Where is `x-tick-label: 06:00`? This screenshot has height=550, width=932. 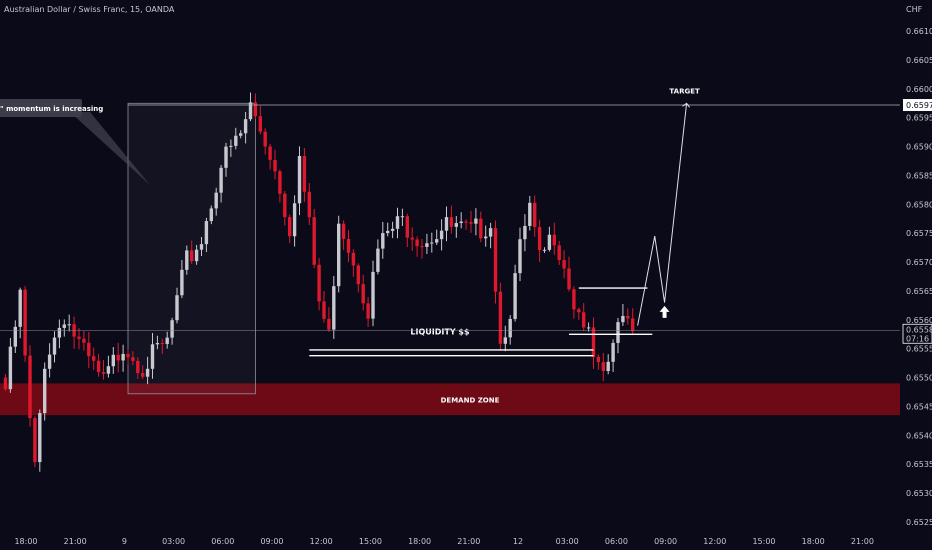 x-tick-label: 06:00 is located at coordinates (616, 541).